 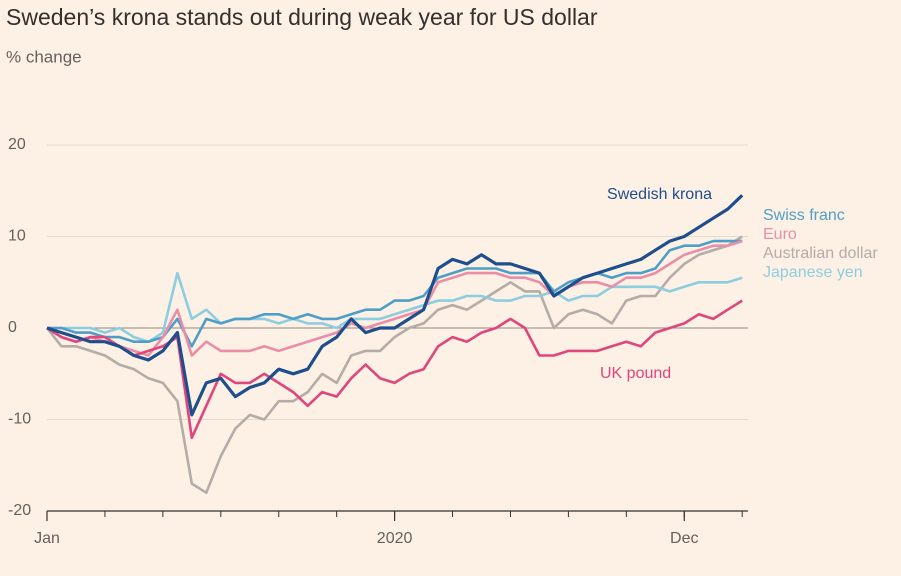 What do you see at coordinates (820, 253) in the screenshot?
I see `series-label: Australian dollar` at bounding box center [820, 253].